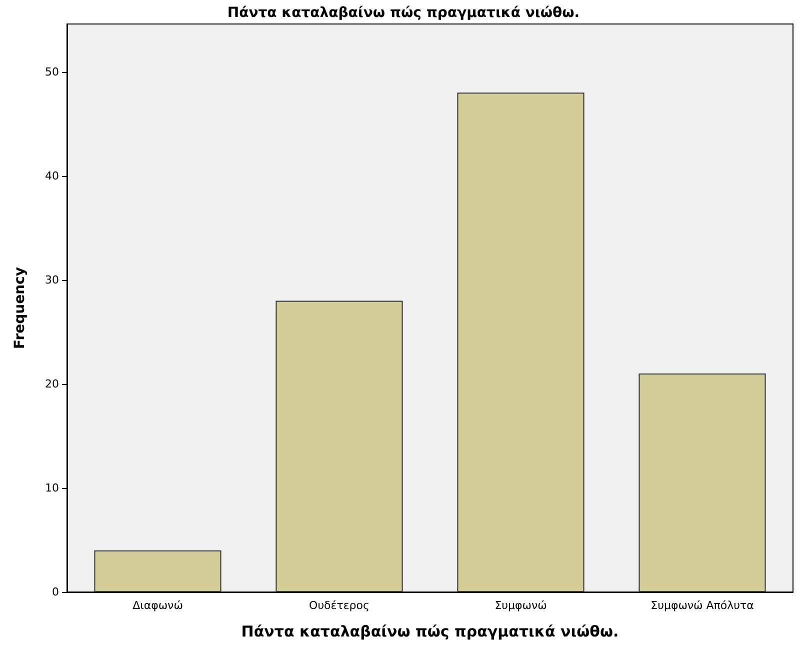 This screenshot has height=651, width=807. I want to click on chart-title: Πάντα καταλαβαίνω πώς πραγματικά νιώθω., so click(403, 13).